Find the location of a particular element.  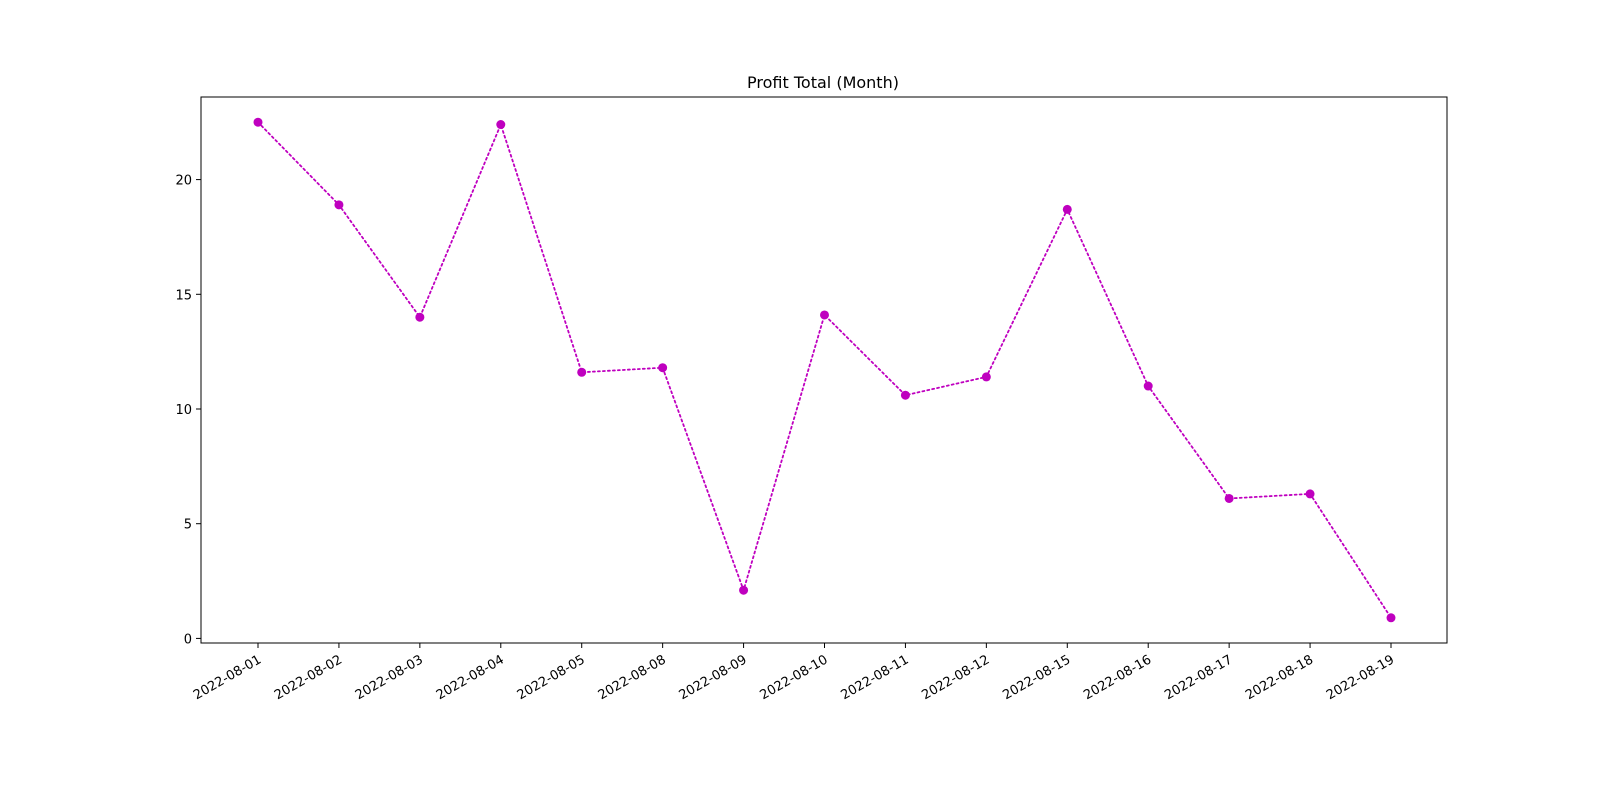

y-tick-label: 20 is located at coordinates (183, 181).